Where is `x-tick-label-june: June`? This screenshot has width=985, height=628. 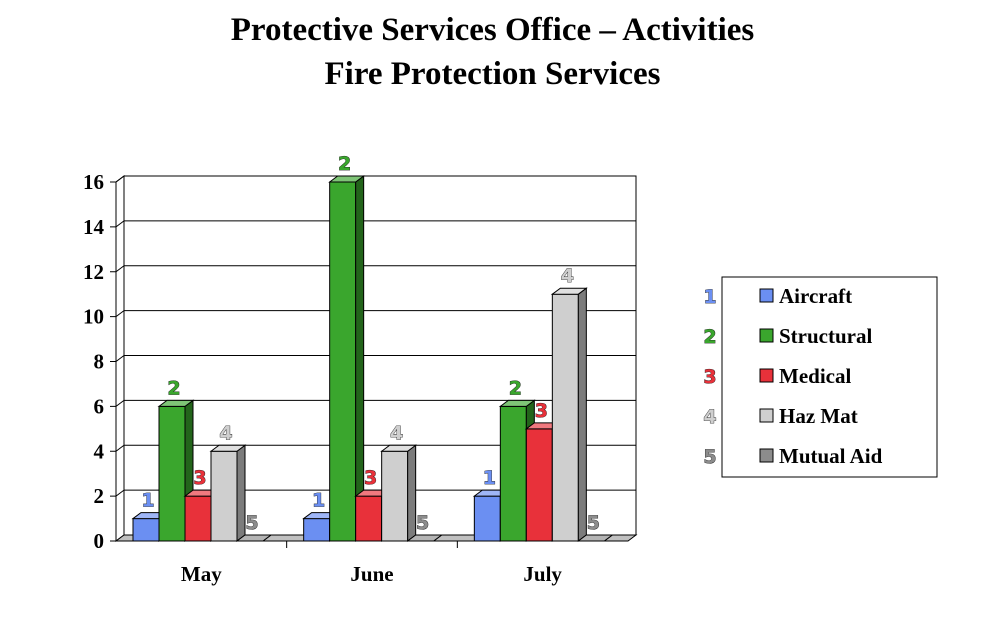 x-tick-label-june: June is located at coordinates (371, 574).